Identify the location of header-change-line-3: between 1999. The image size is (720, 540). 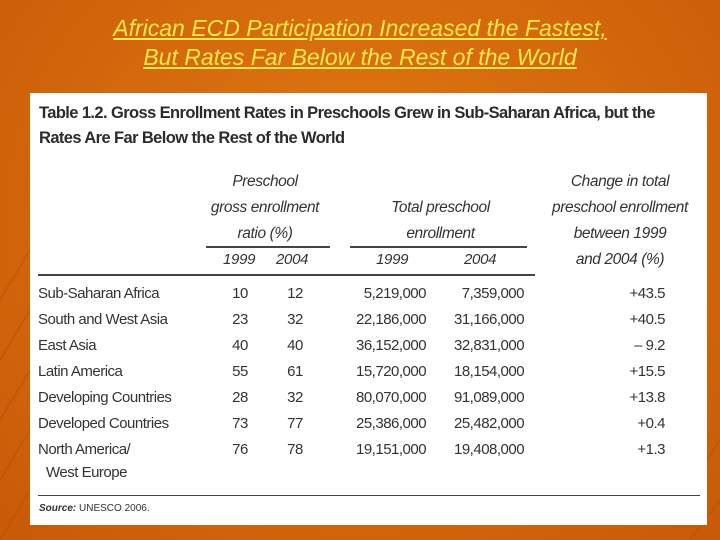
(620, 233).